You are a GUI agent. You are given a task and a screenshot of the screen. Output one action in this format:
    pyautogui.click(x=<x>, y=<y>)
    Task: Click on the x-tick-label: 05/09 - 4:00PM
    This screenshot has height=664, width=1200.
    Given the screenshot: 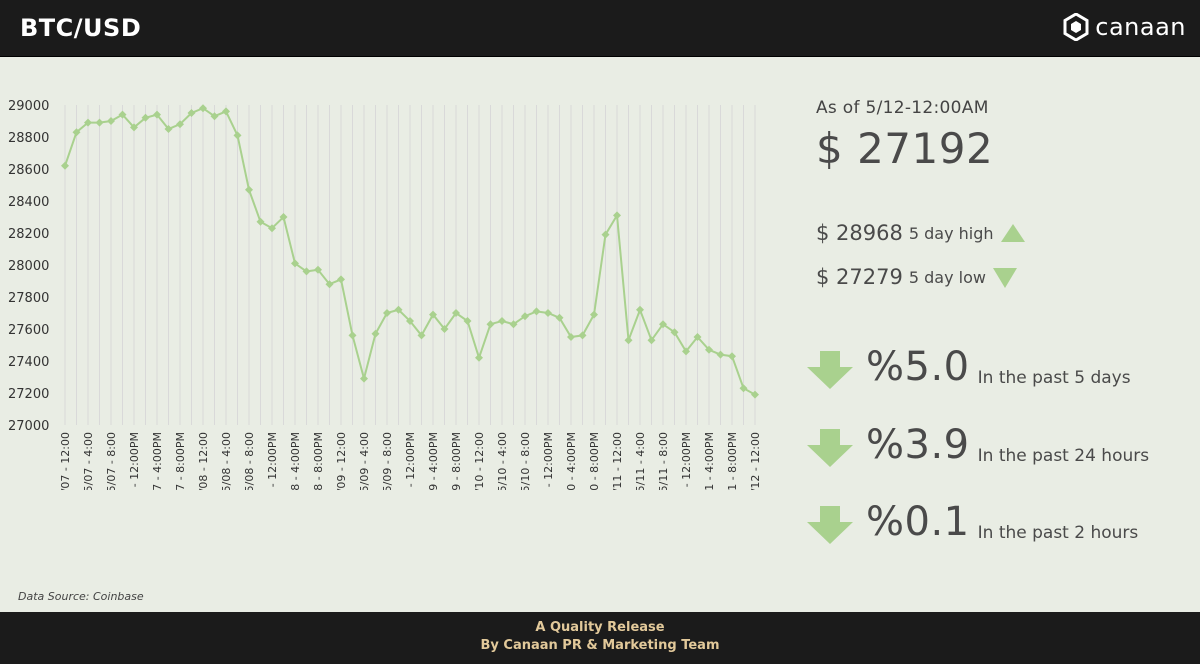 What is the action you would take?
    pyautogui.click(x=433, y=461)
    